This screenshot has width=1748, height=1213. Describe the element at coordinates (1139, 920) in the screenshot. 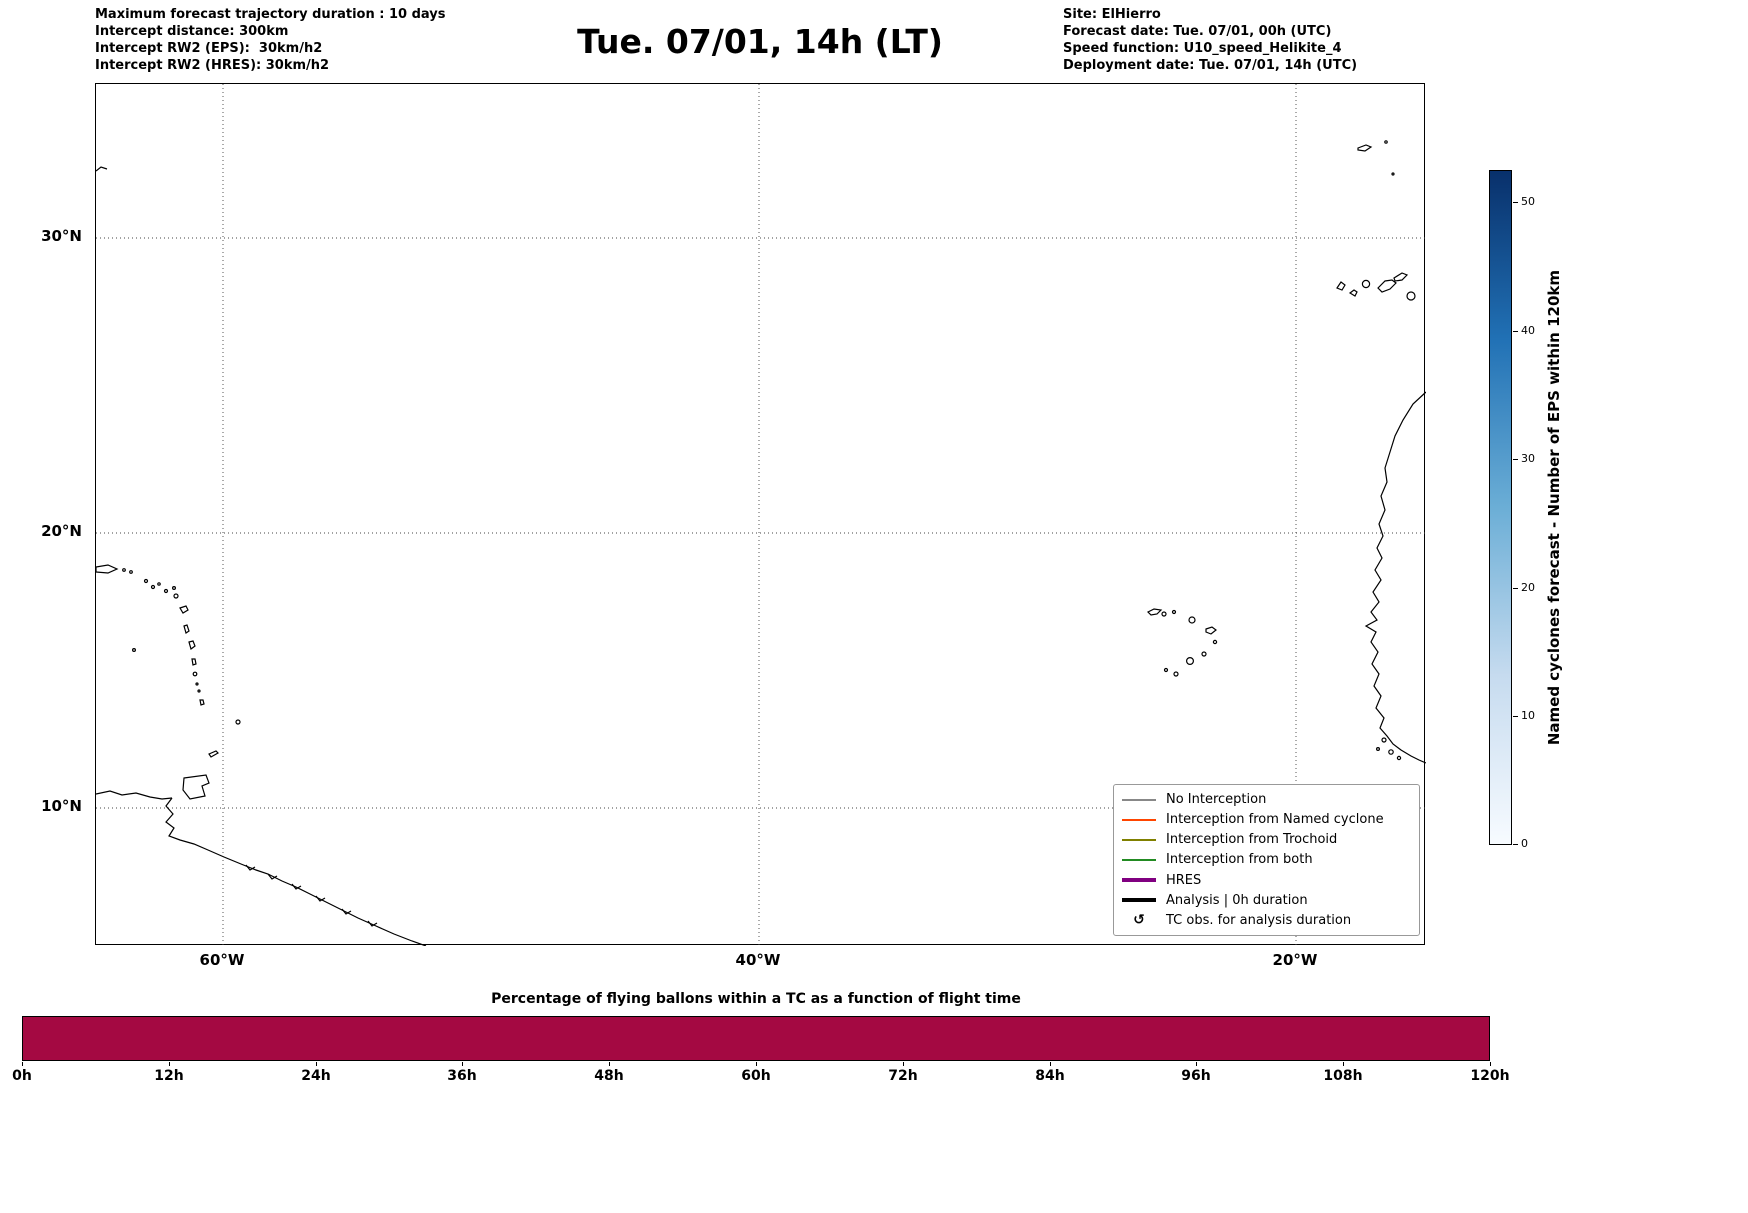

I see `tc-obs-icon: ↺` at that location.